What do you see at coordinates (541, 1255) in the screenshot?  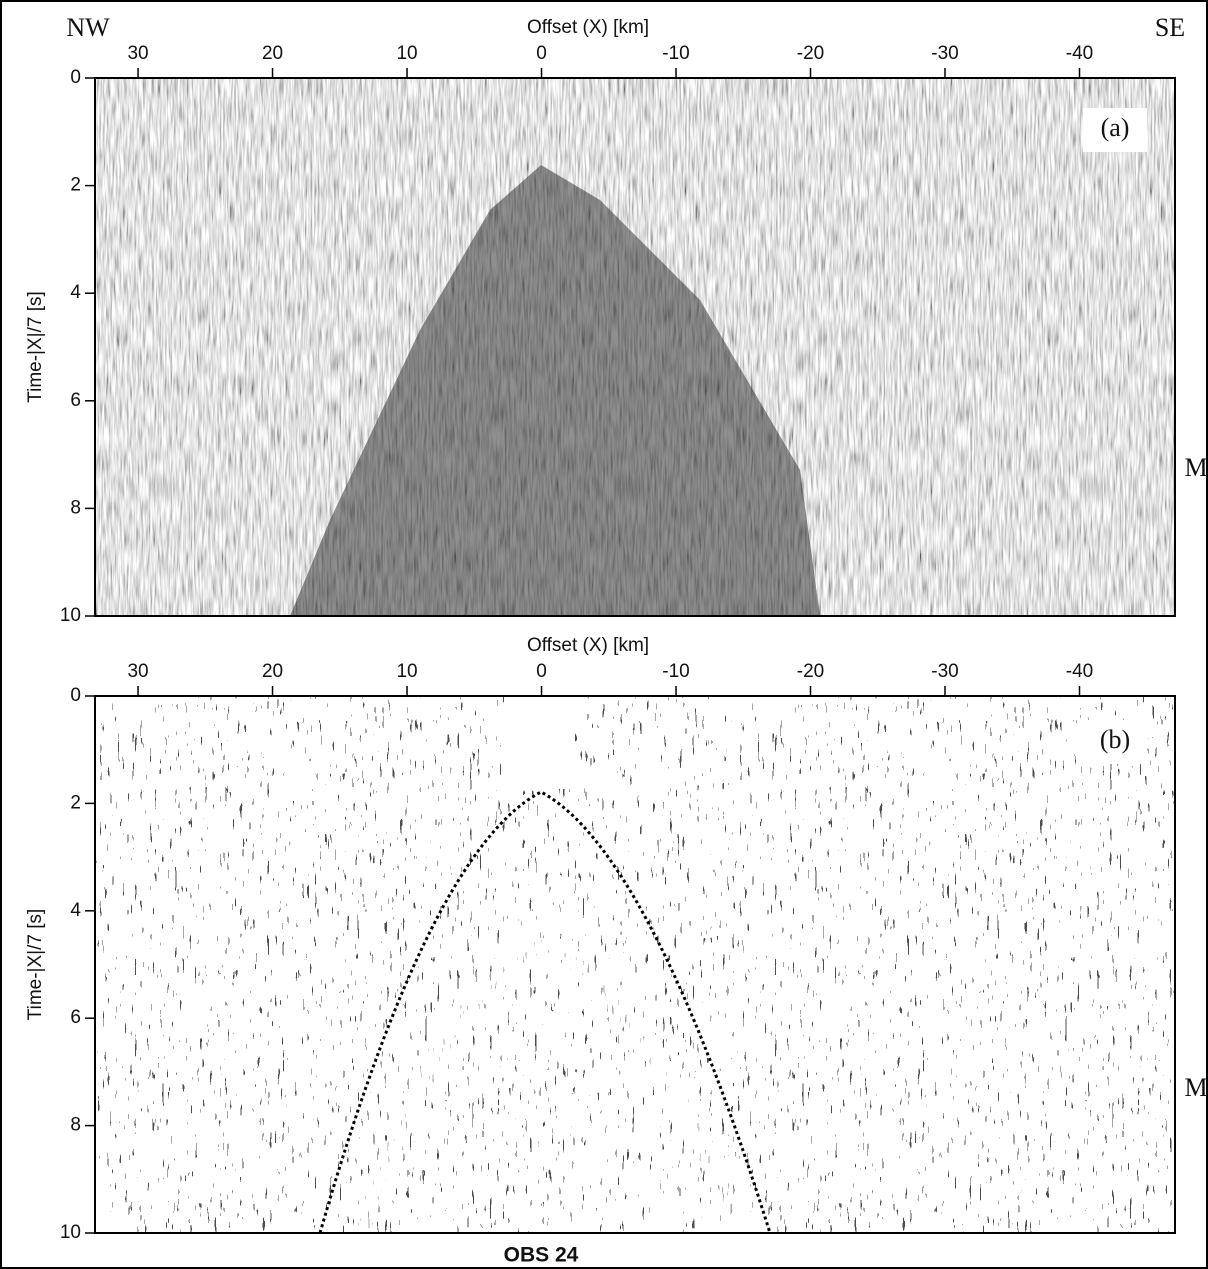 I see `caption: OBS 24` at bounding box center [541, 1255].